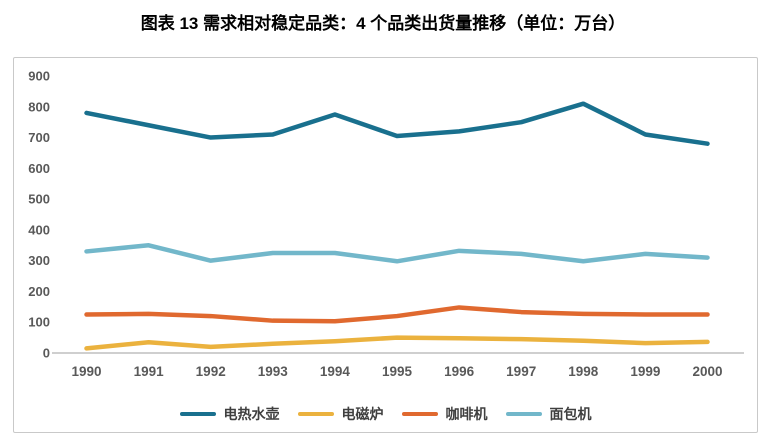 The width and height of the screenshot is (766, 445). I want to click on legend-label: 咖啡机, so click(466, 414).